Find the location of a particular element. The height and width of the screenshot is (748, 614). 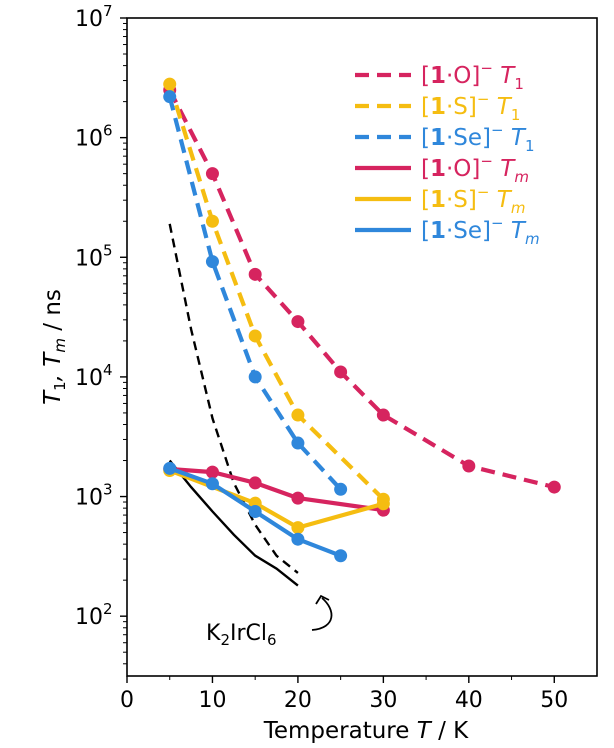

series-o-tm-line is located at coordinates (276, 489).